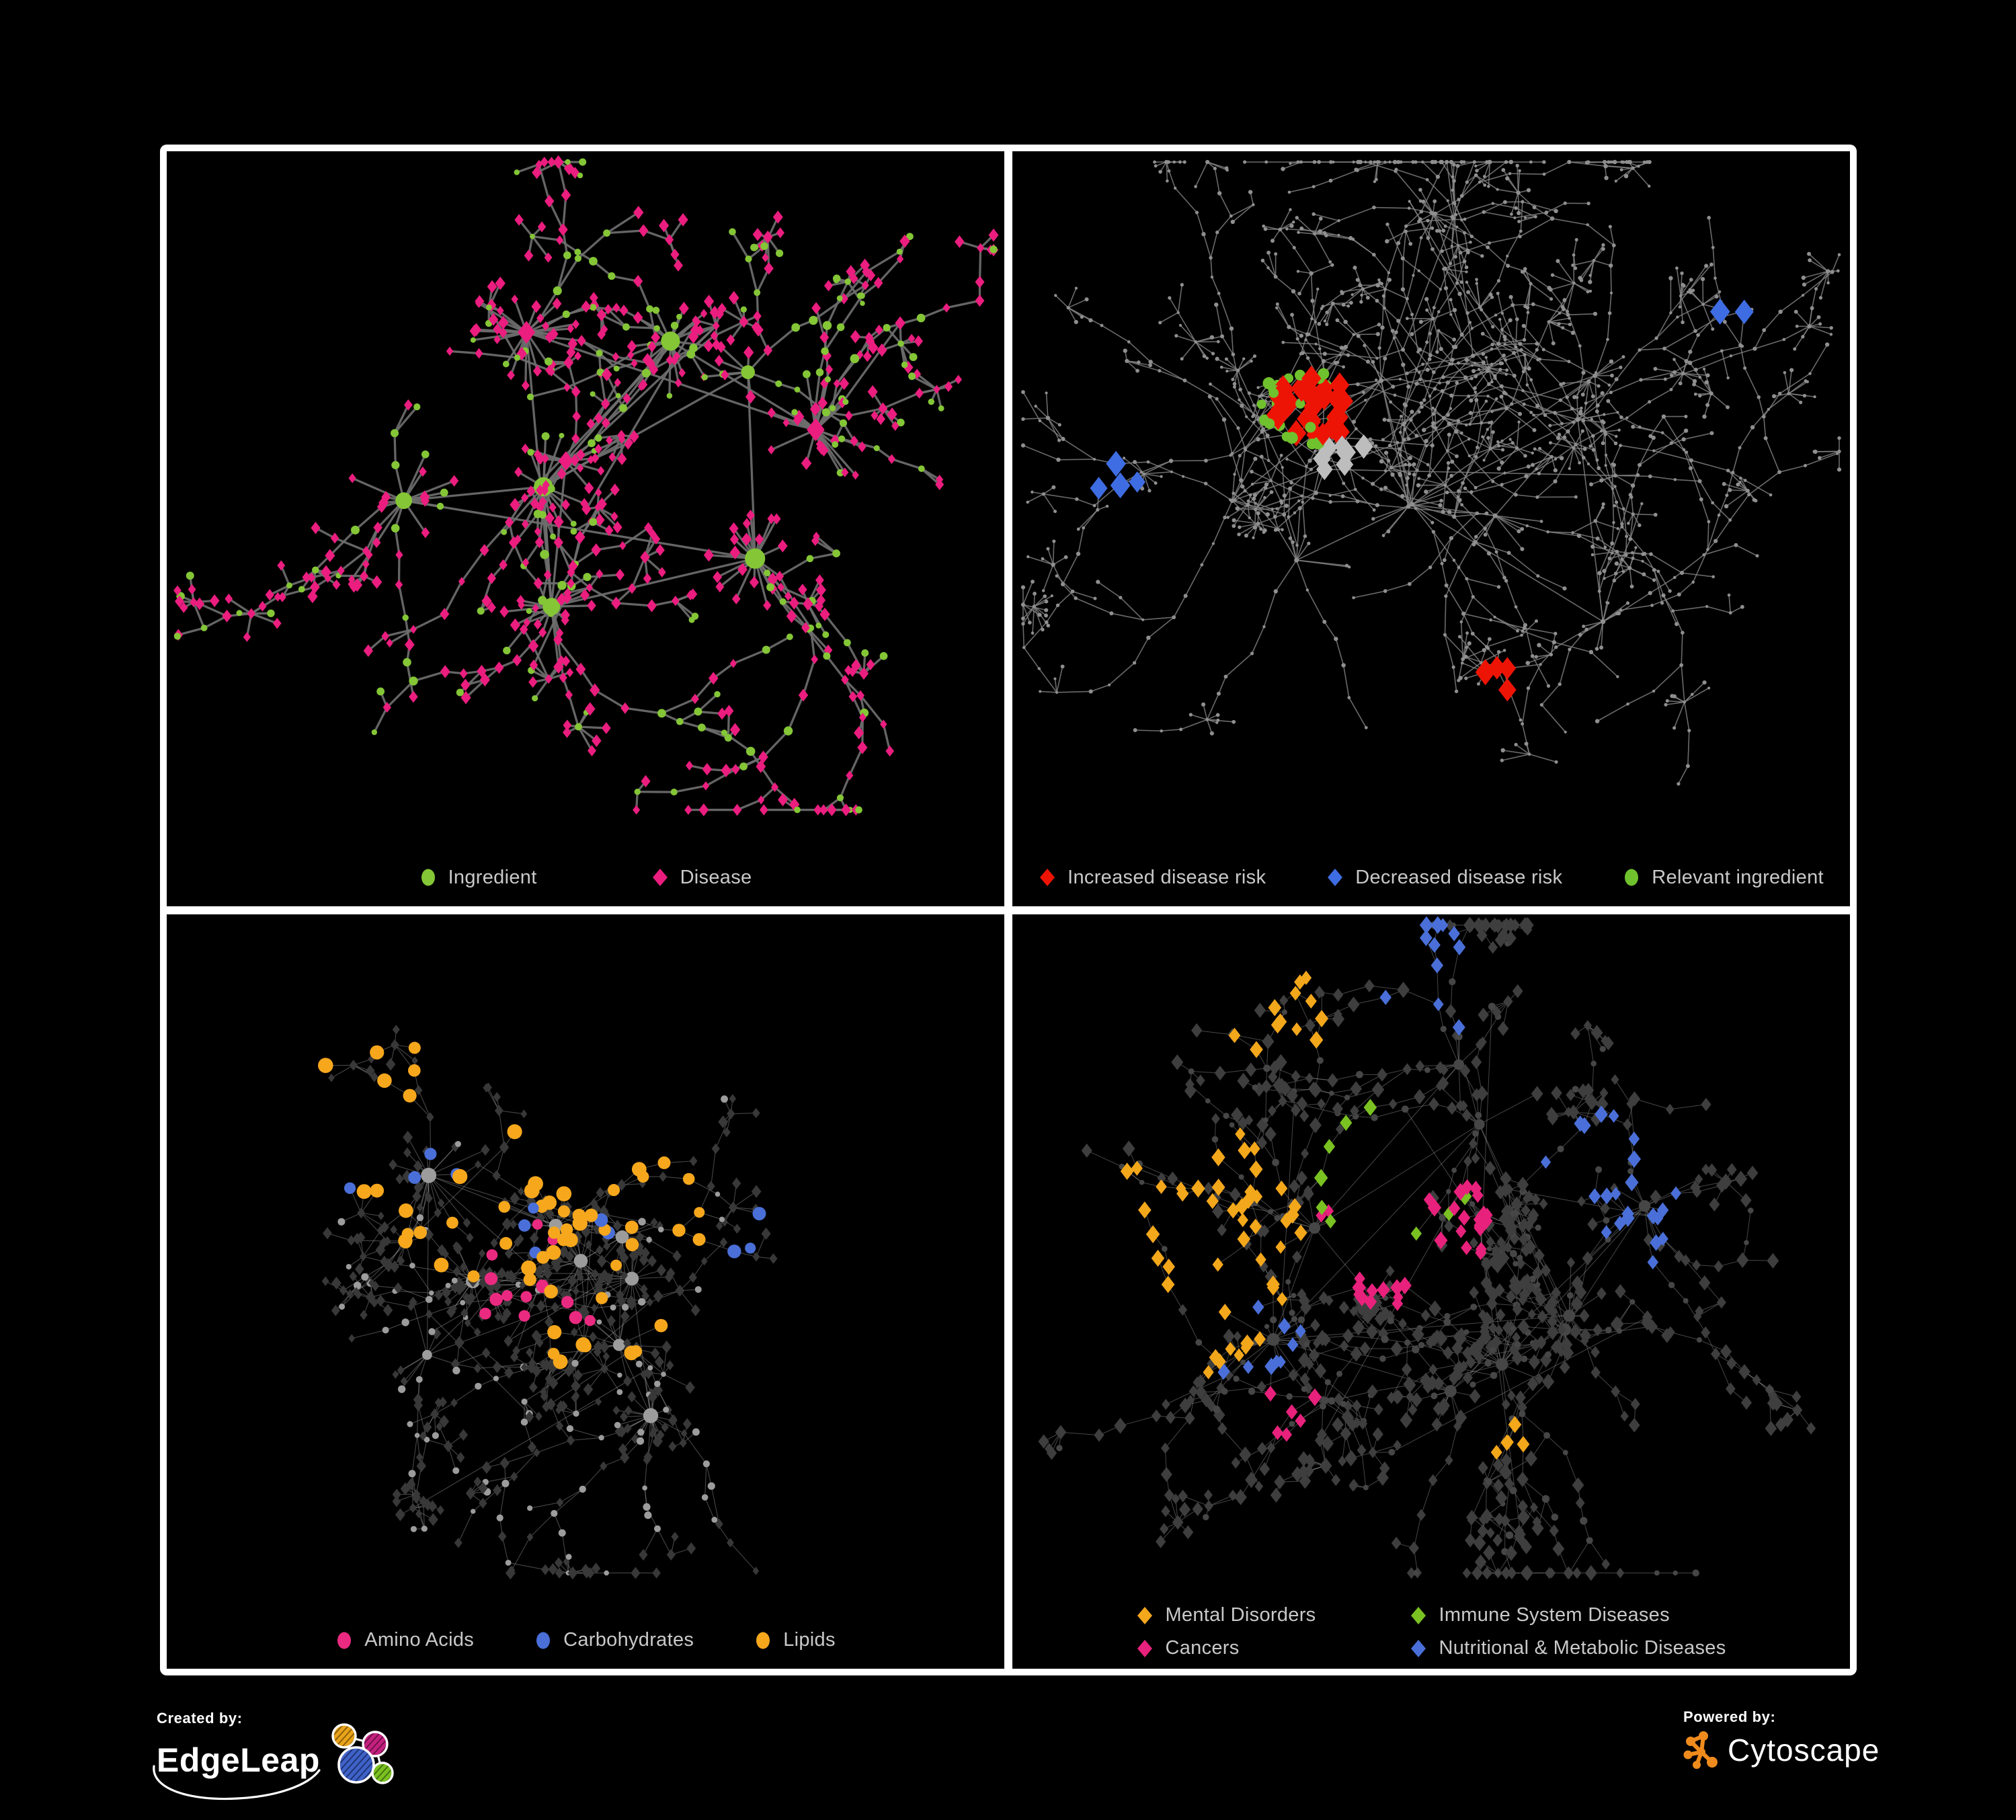 The height and width of the screenshot is (1820, 2016). What do you see at coordinates (1427, 1248) in the screenshot?
I see `network-graph-disease-classes` at bounding box center [1427, 1248].